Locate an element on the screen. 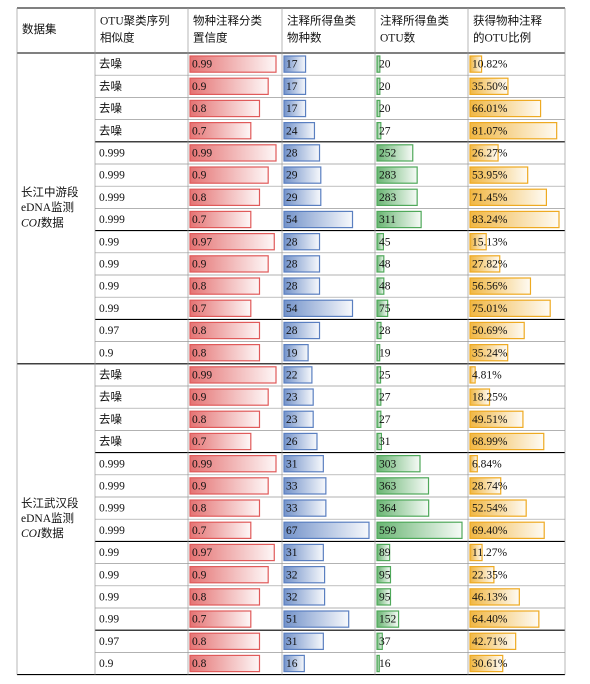  cell-value: 17 is located at coordinates (292, 87).